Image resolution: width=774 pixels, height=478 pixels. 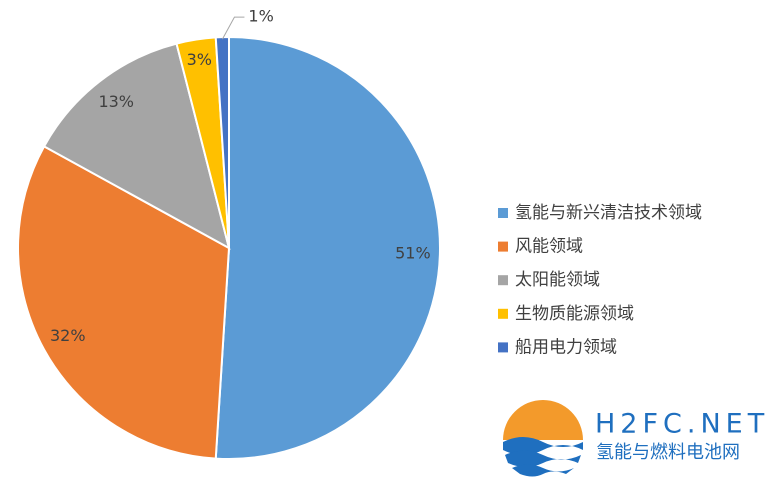 I want to click on data-label: 13%, so click(x=116, y=101).